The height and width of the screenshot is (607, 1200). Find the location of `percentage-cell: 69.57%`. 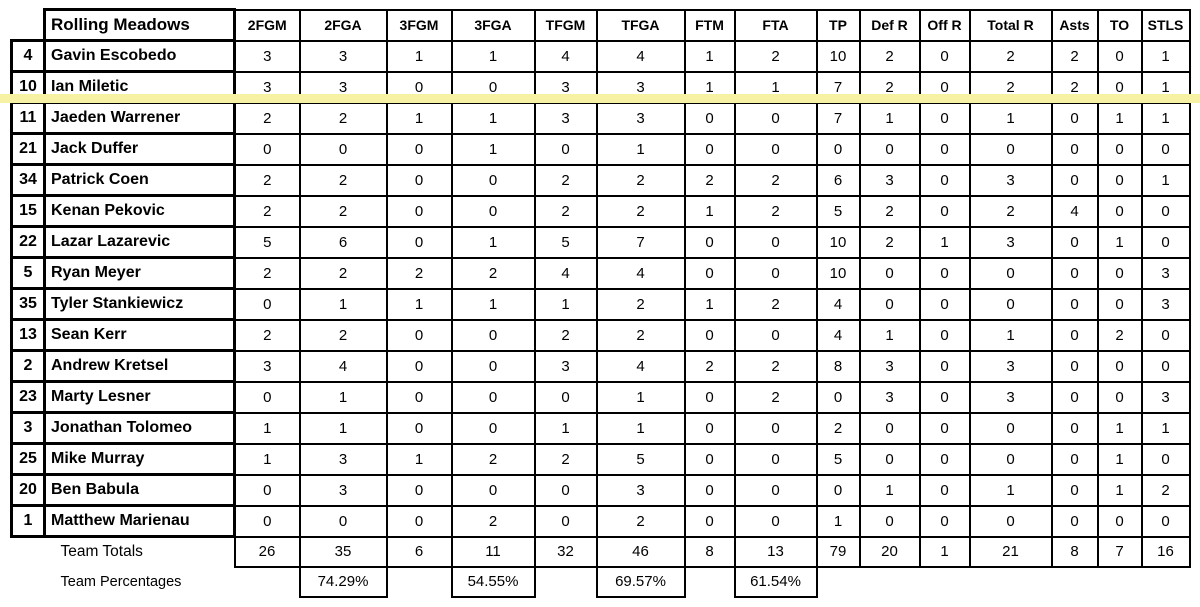

percentage-cell: 69.57% is located at coordinates (640, 581).